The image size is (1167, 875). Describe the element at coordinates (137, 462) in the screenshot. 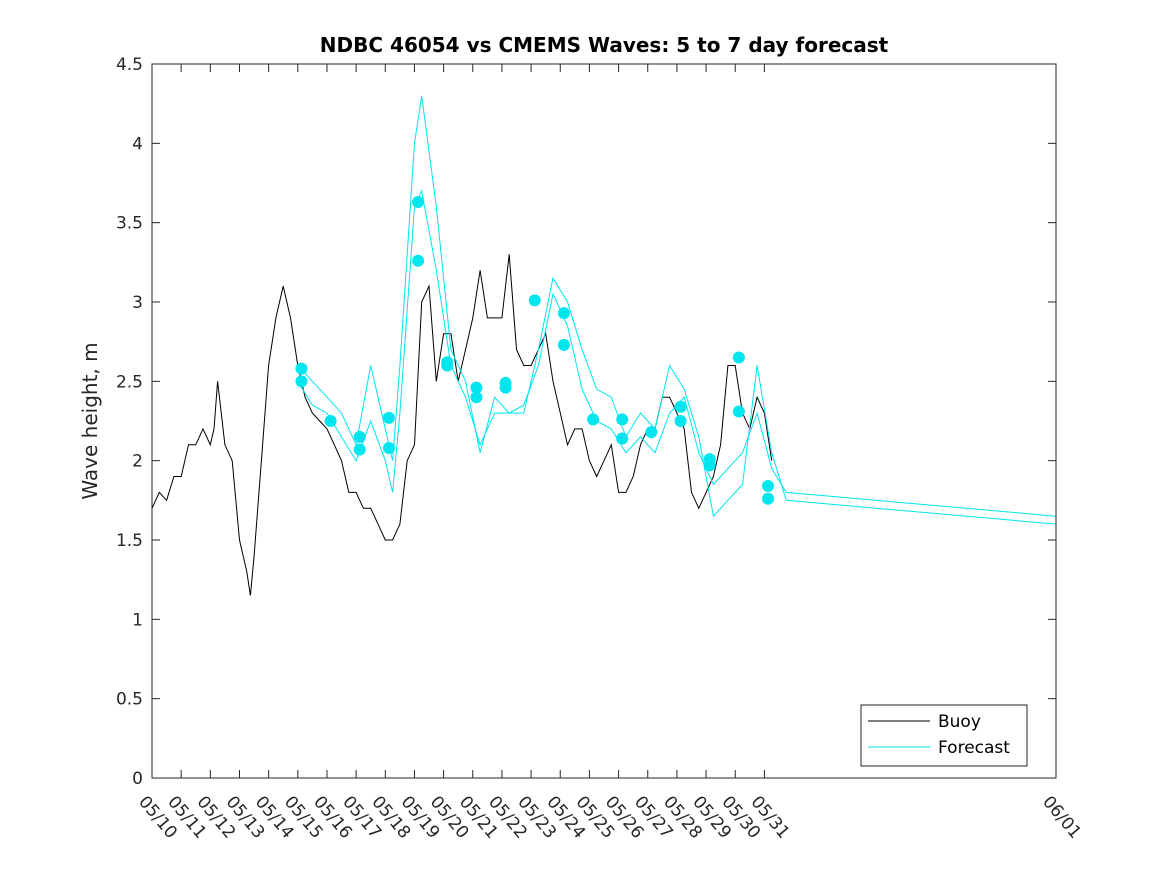

I see `y-tick-label: 2` at that location.